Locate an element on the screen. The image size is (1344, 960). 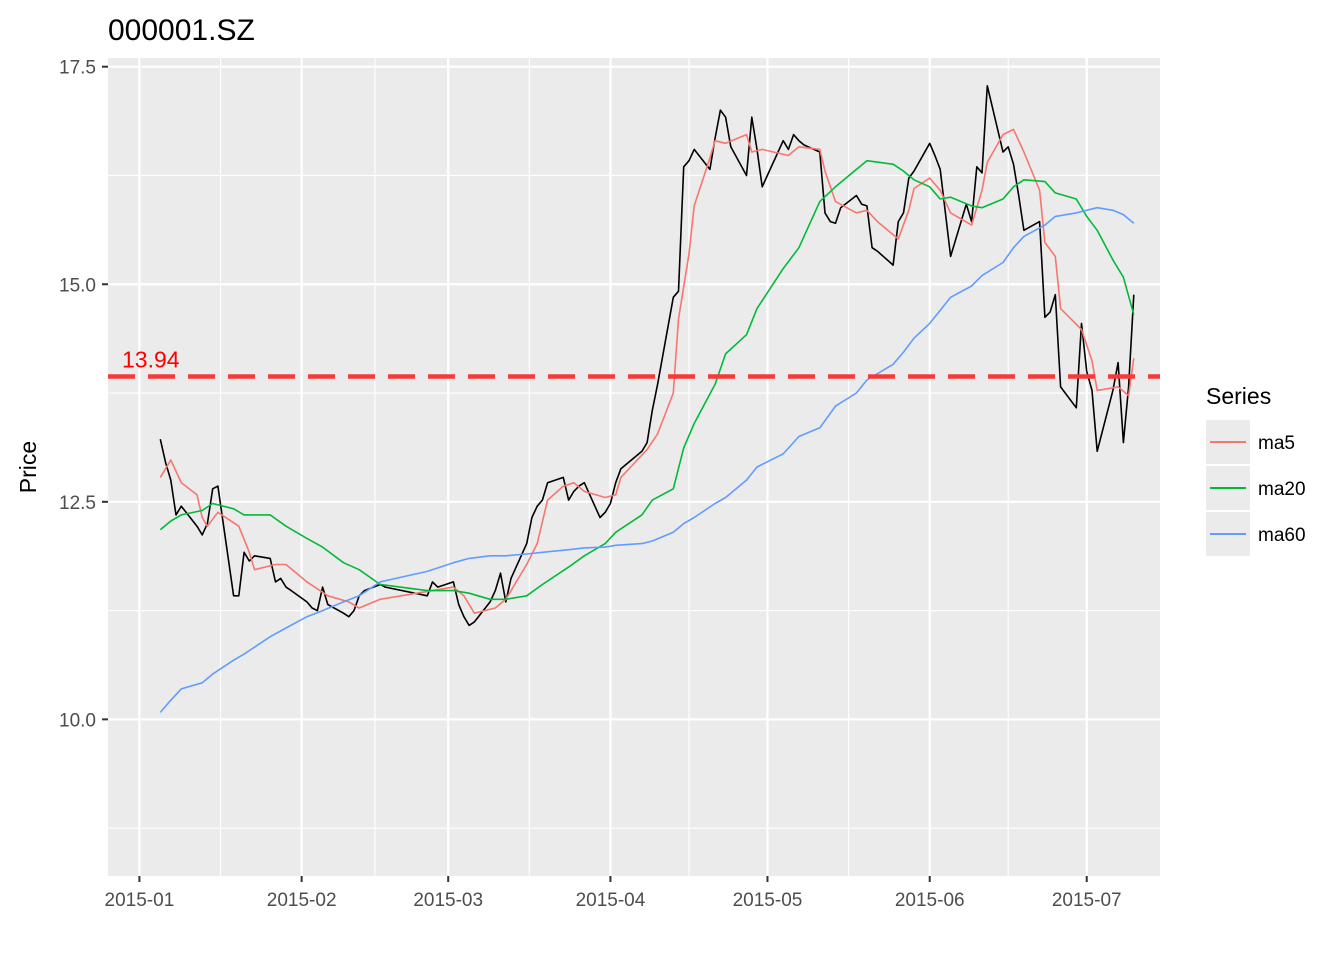
legend-title: Series is located at coordinates (1238, 396).